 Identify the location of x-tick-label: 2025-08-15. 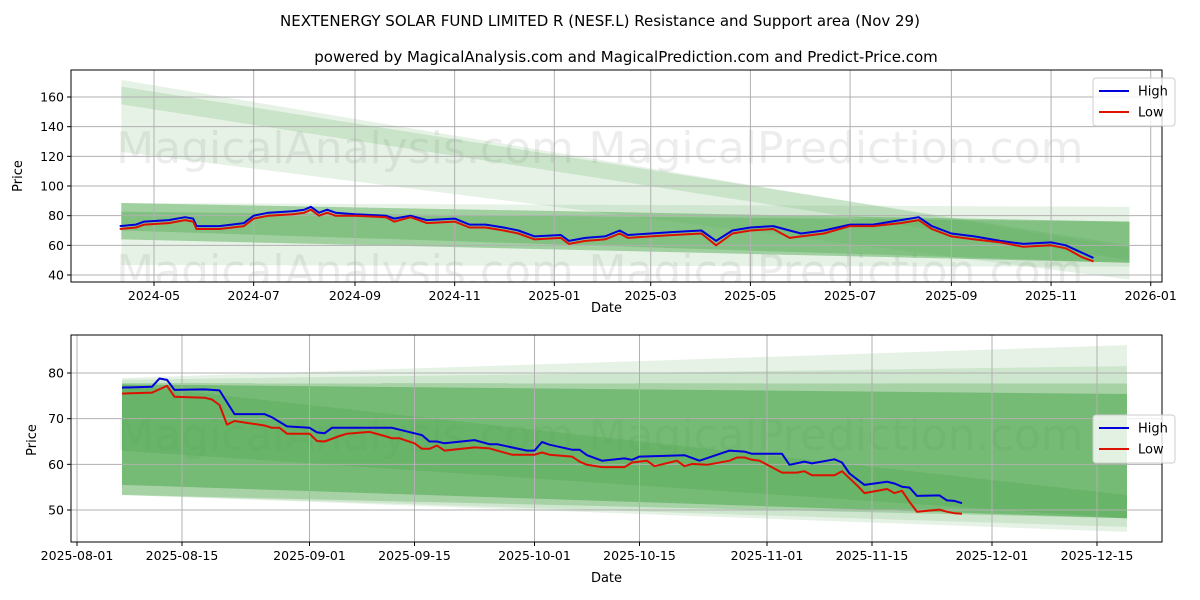
(182, 555).